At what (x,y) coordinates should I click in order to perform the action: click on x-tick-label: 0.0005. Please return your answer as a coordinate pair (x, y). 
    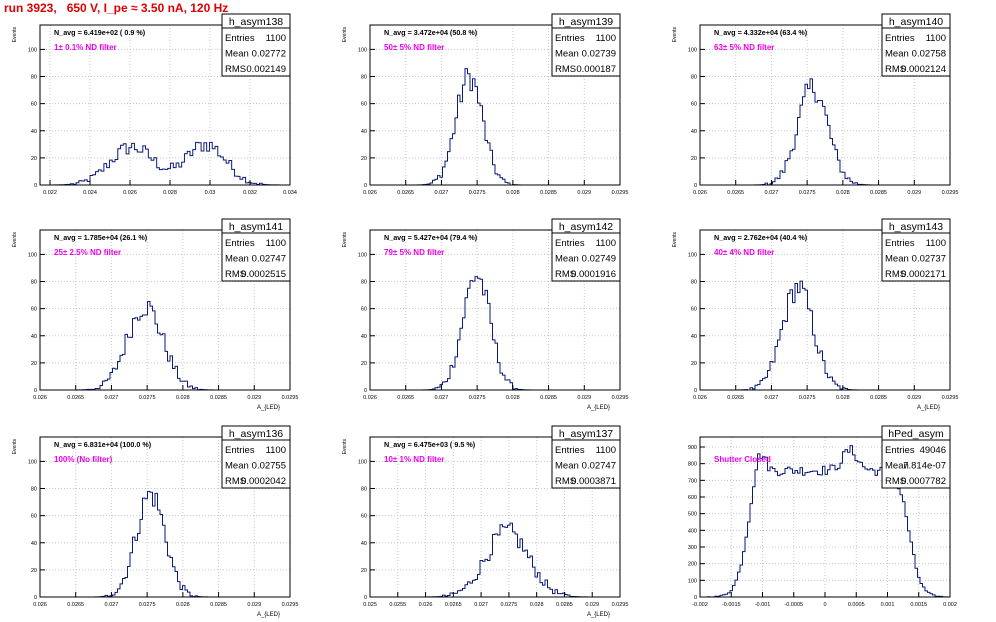
    Looking at the image, I should click on (856, 605).